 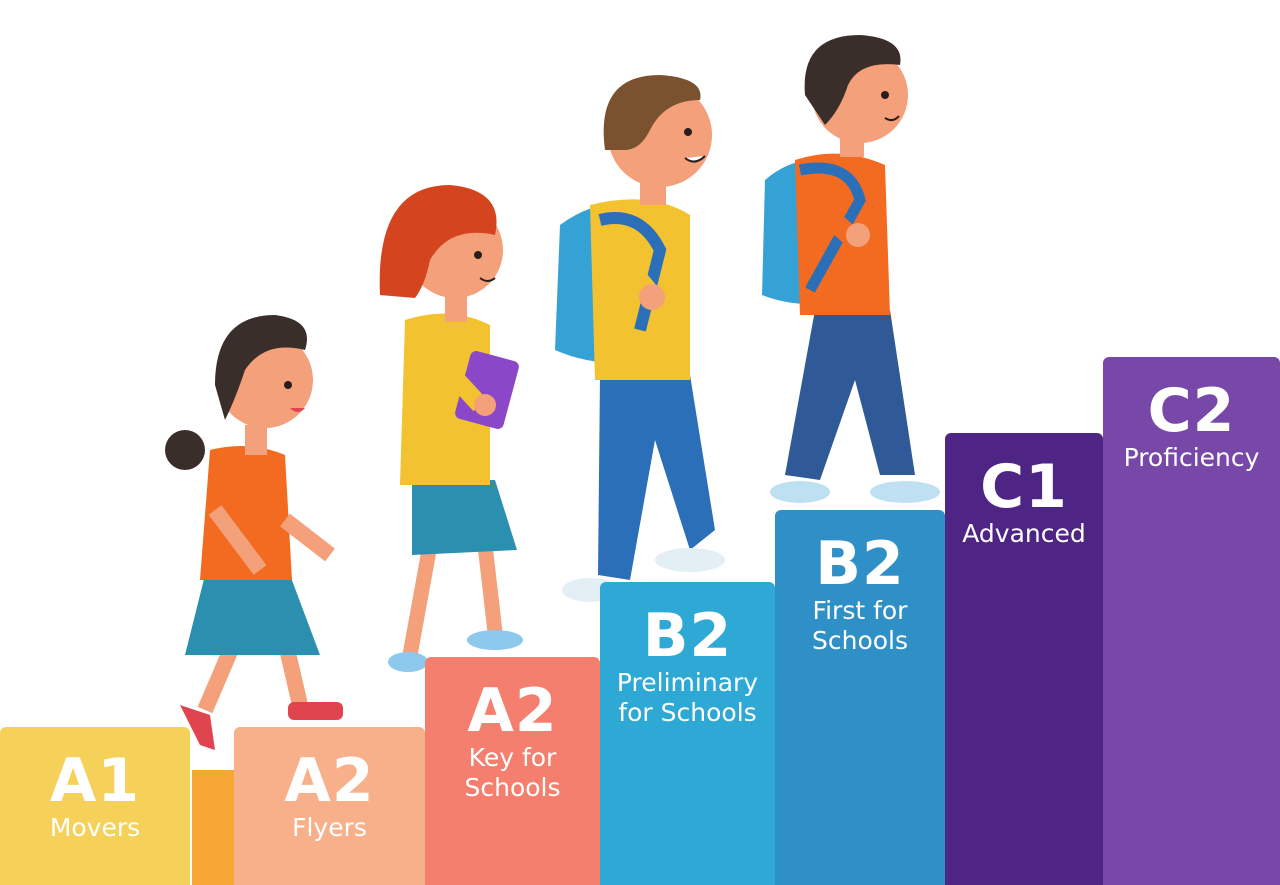 I want to click on level-step: A1 Movers, so click(x=95, y=806).